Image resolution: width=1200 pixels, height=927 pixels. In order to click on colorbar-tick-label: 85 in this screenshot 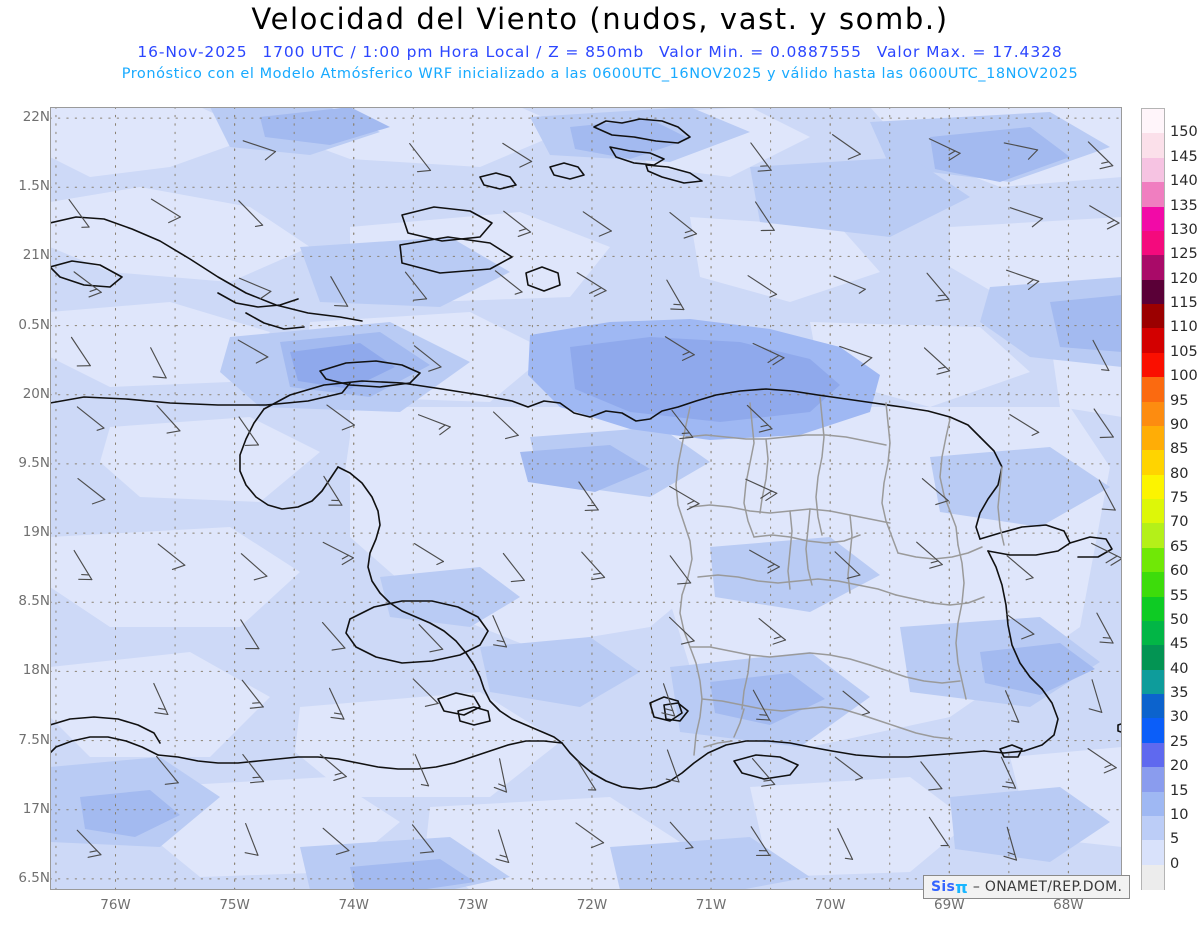, I will do `click(1179, 449)`.